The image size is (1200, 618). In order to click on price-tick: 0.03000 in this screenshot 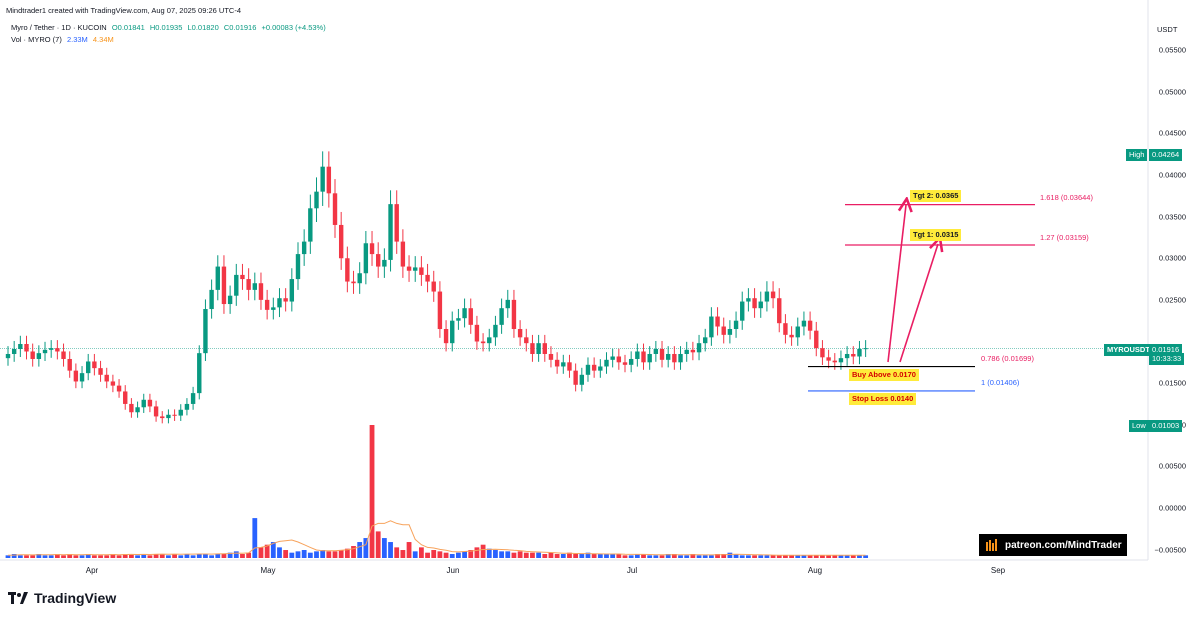, I will do `click(1172, 258)`.